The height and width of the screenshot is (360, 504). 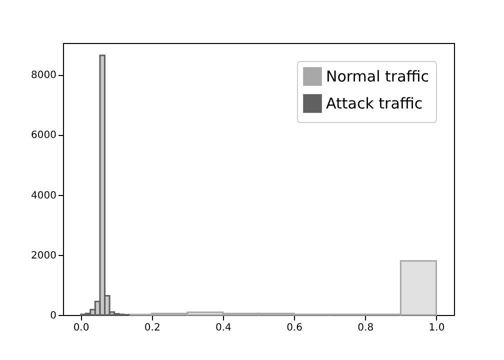 I want to click on x-tick-label: 1.0, so click(x=436, y=328).